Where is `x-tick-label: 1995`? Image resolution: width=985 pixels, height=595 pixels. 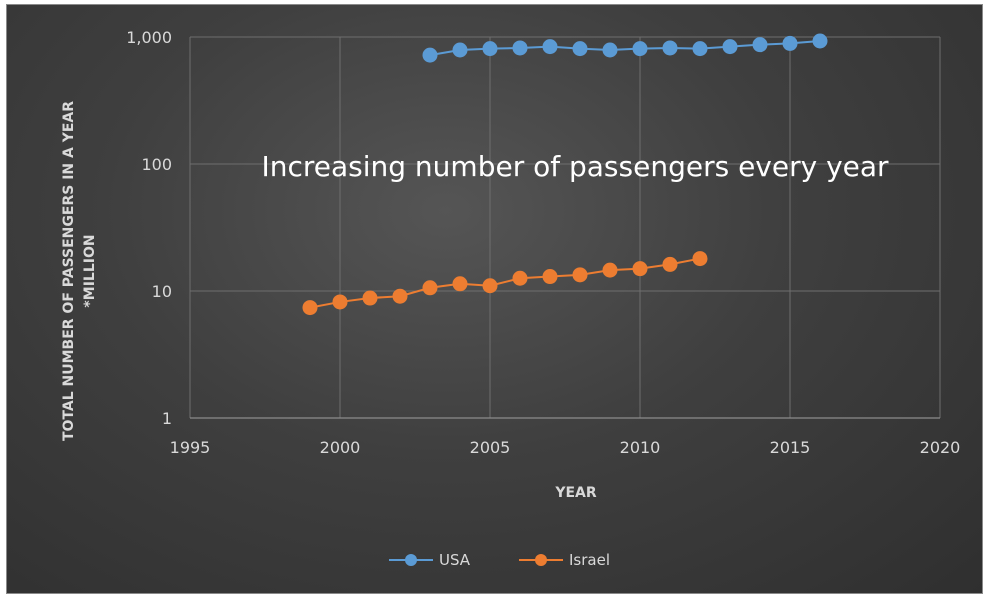 x-tick-label: 1995 is located at coordinates (190, 447).